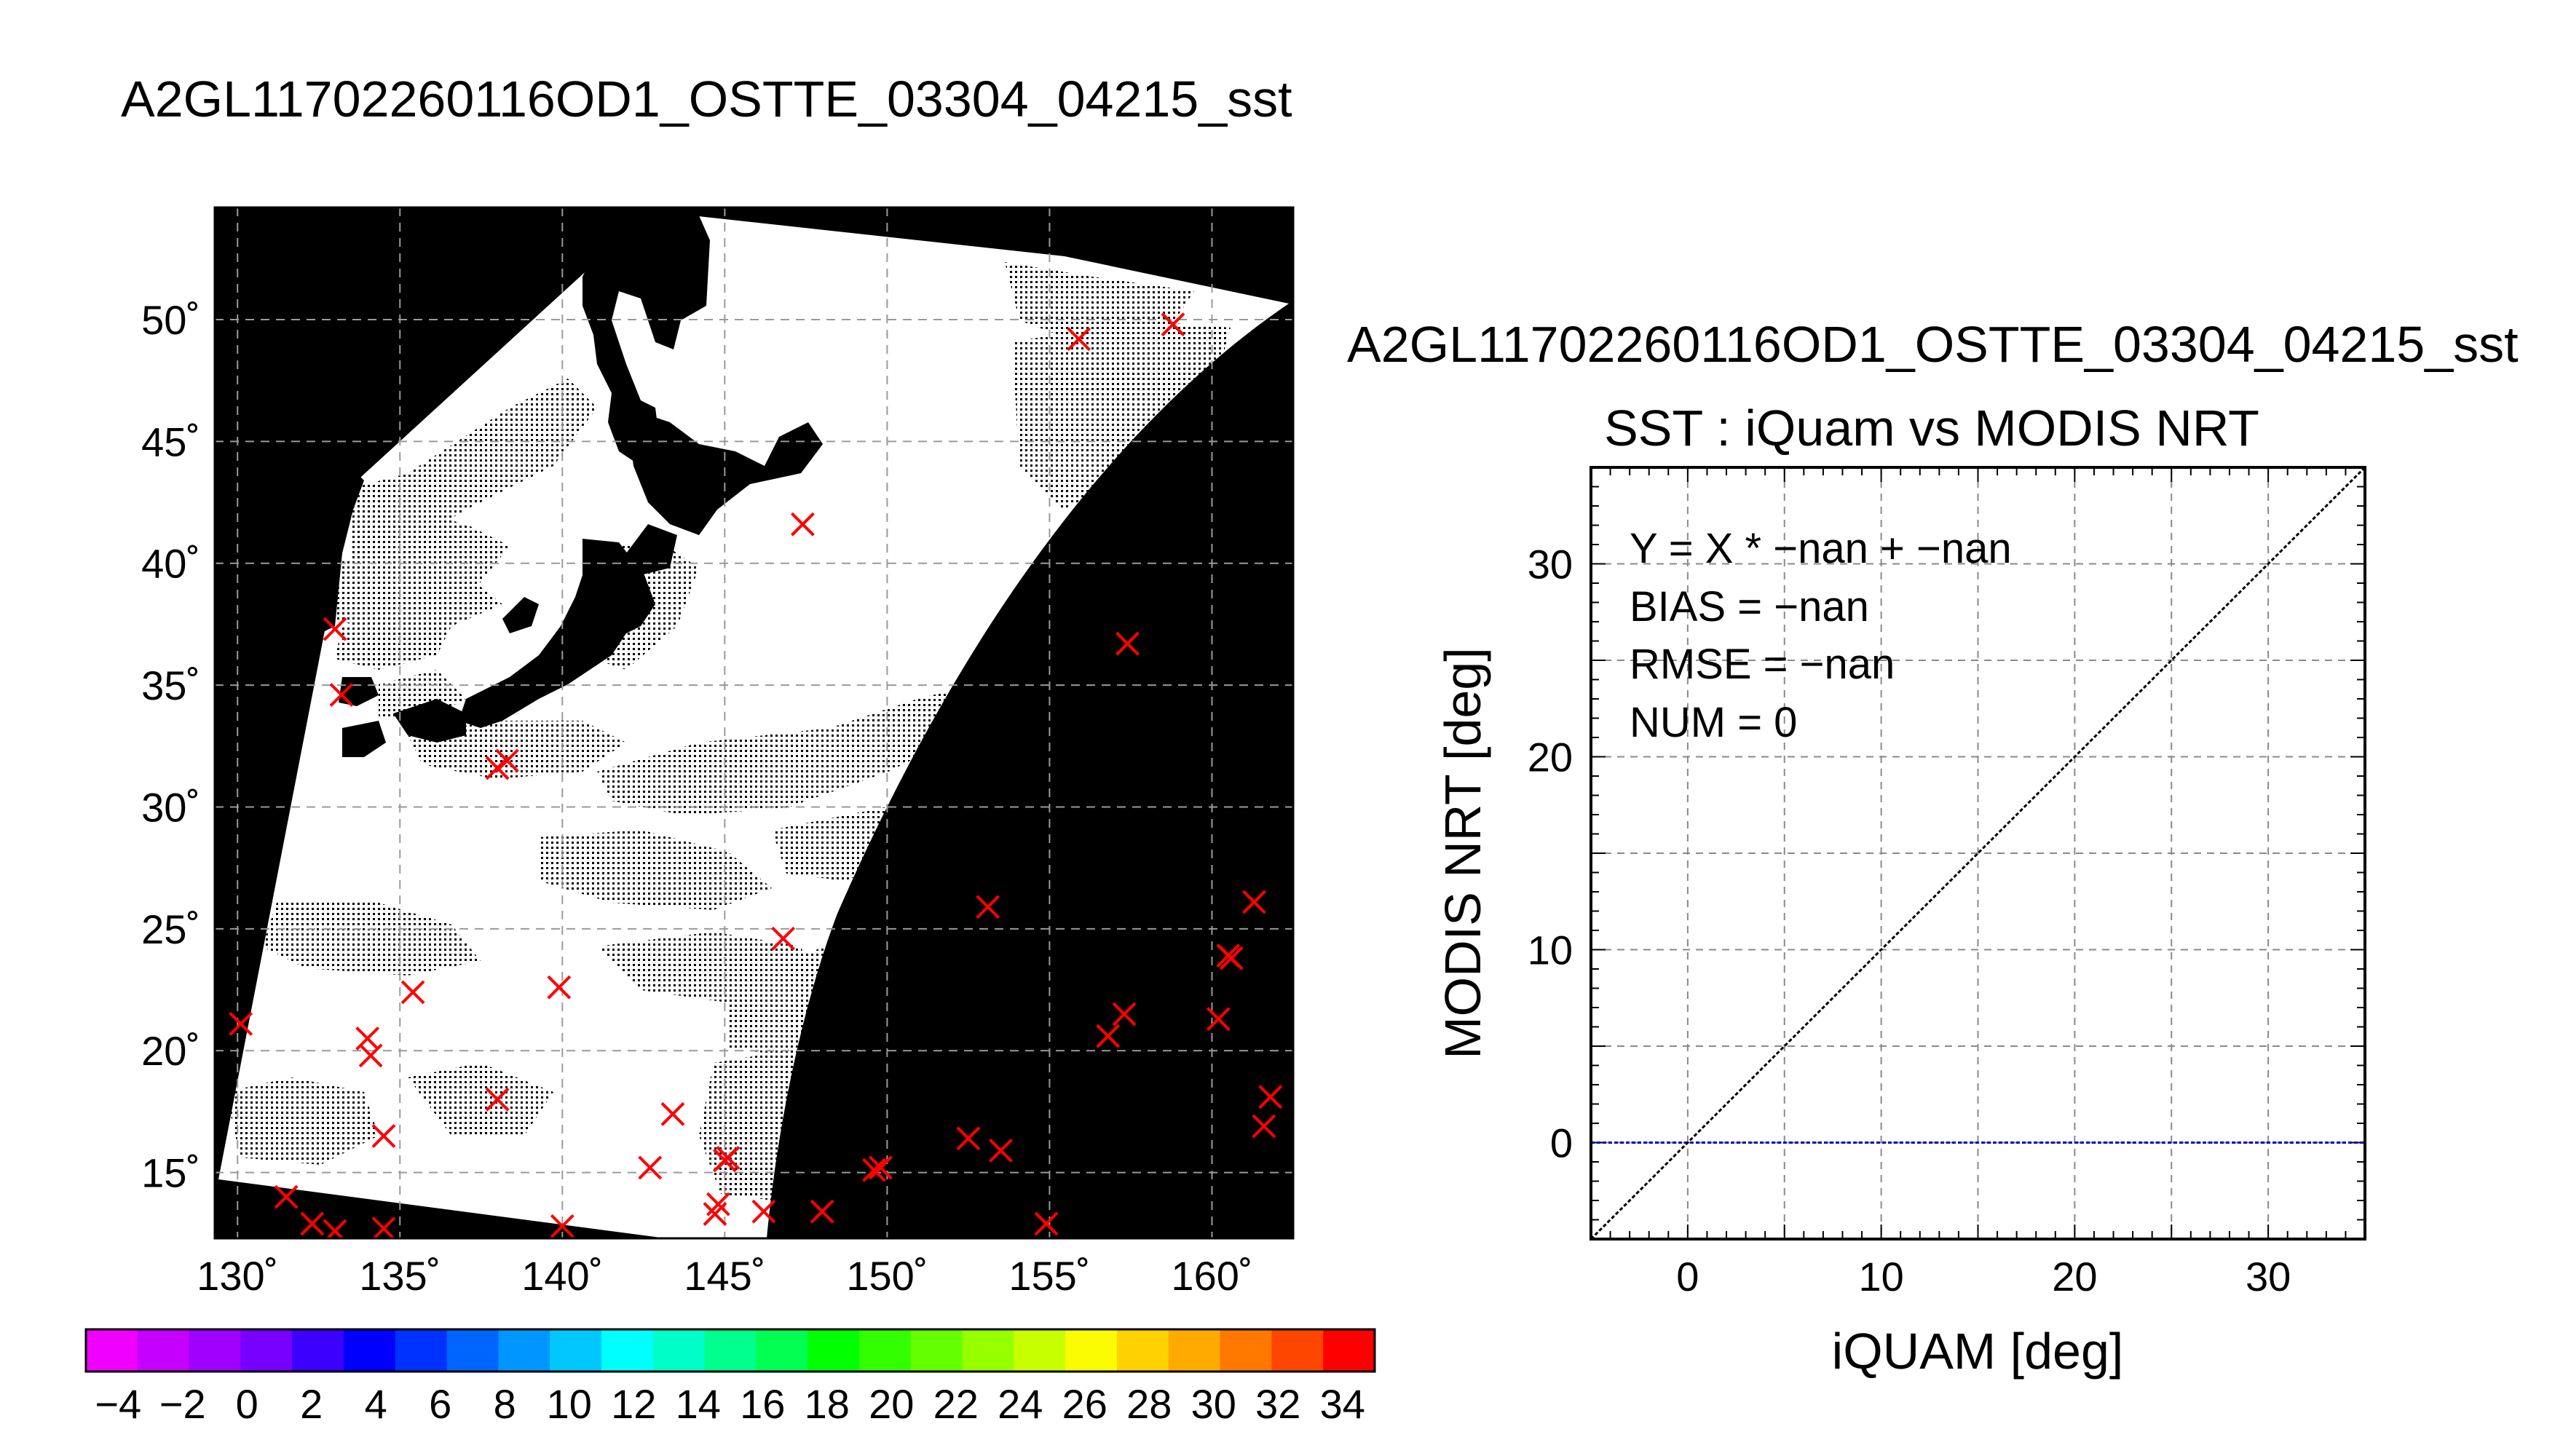 The height and width of the screenshot is (1456, 2555). Describe the element at coordinates (1020, 1404) in the screenshot. I see `colorbar-tick-label: 24` at that location.